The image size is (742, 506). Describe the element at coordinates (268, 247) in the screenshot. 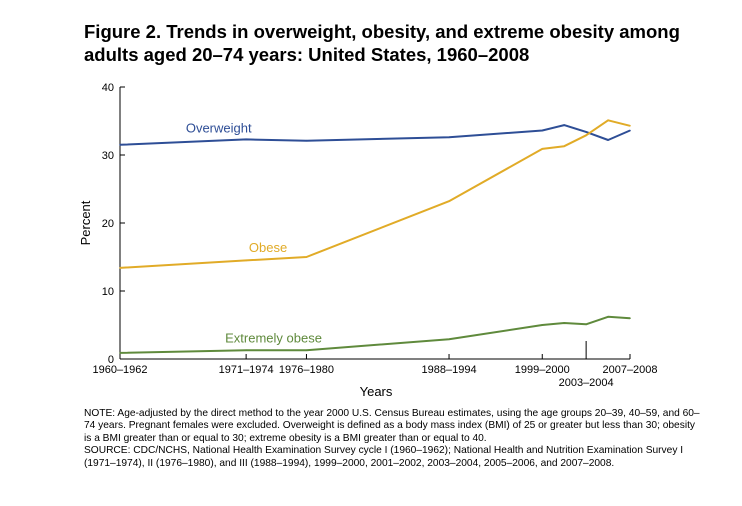

I see `series-label-obese: Obese` at that location.